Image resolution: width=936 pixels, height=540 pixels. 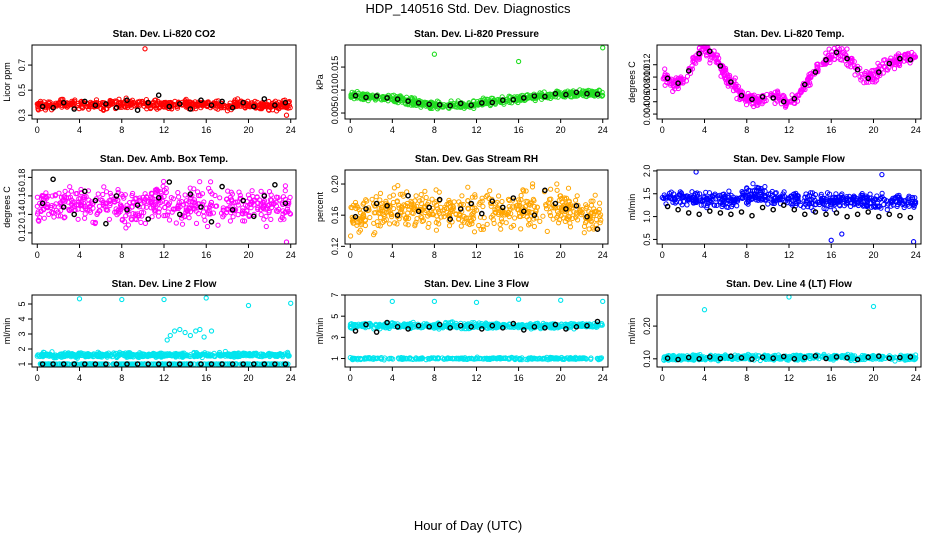 What do you see at coordinates (320, 206) in the screenshot?
I see `y-axis-label: percent` at bounding box center [320, 206].